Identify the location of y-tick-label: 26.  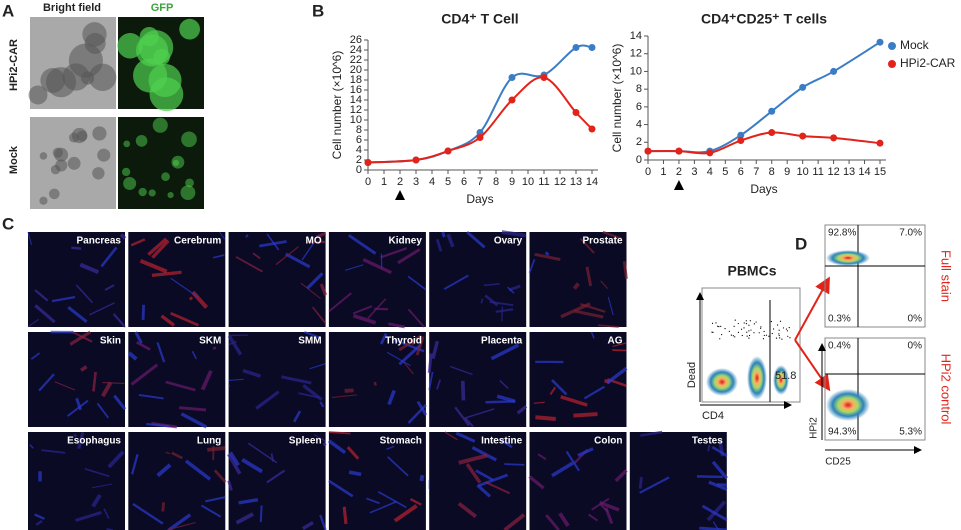
(356, 40).